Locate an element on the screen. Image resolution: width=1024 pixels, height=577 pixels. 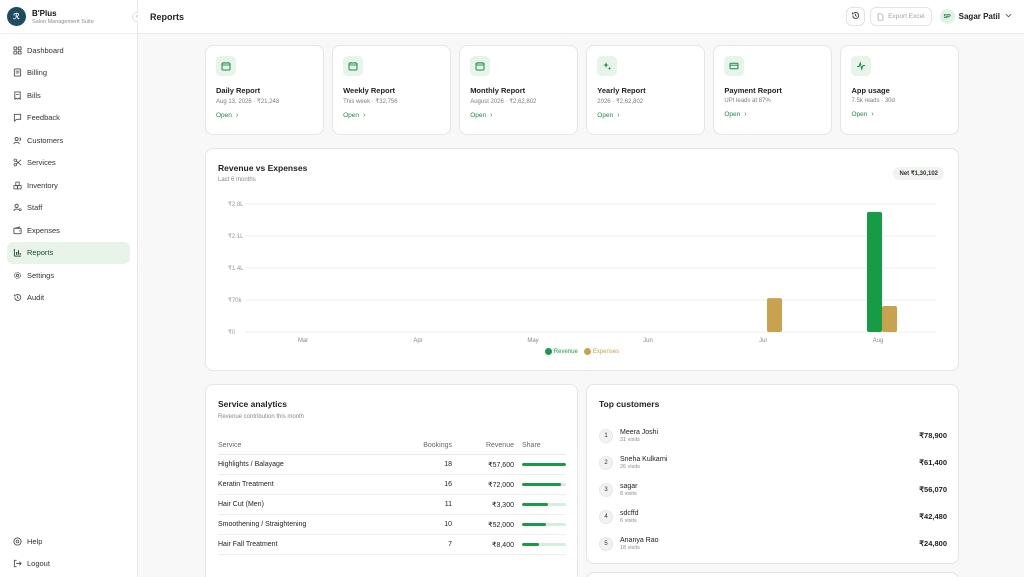
sidebar-item-billing: Billing is located at coordinates (68, 73).